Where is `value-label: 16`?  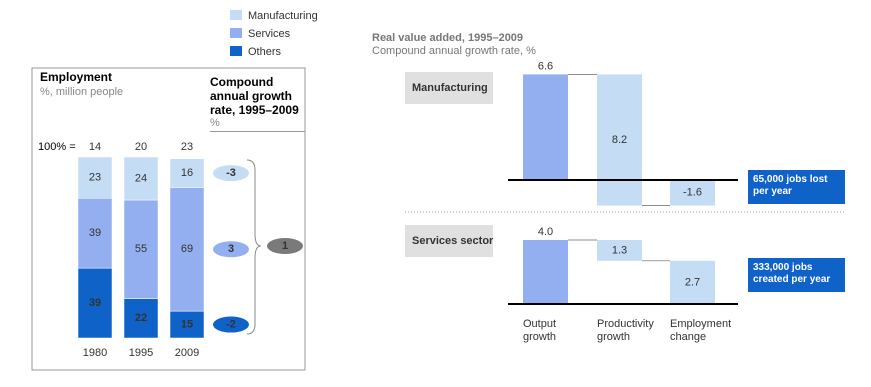 value-label: 16 is located at coordinates (187, 173).